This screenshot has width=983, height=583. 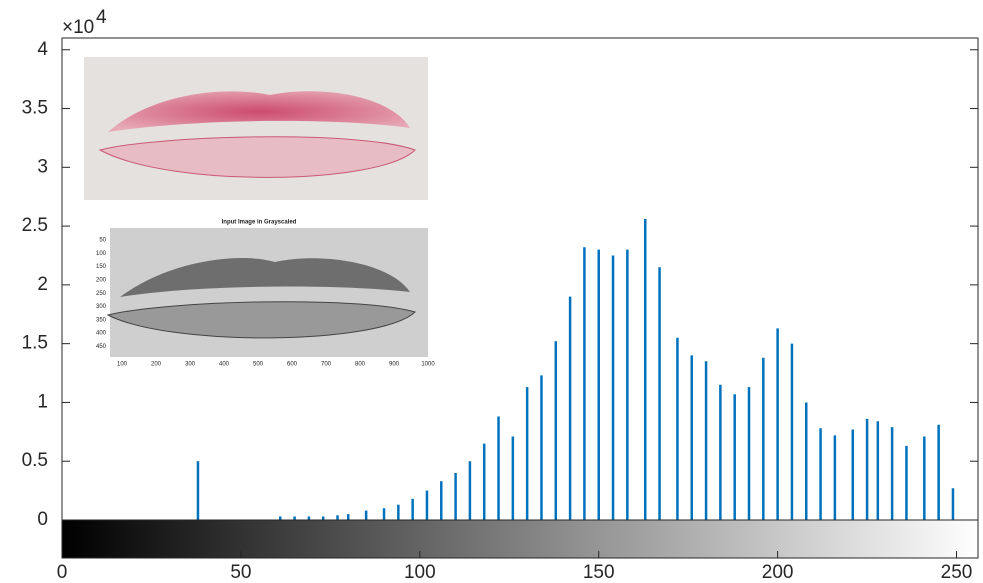 I want to click on x-tick-label: 50, so click(x=240, y=572).